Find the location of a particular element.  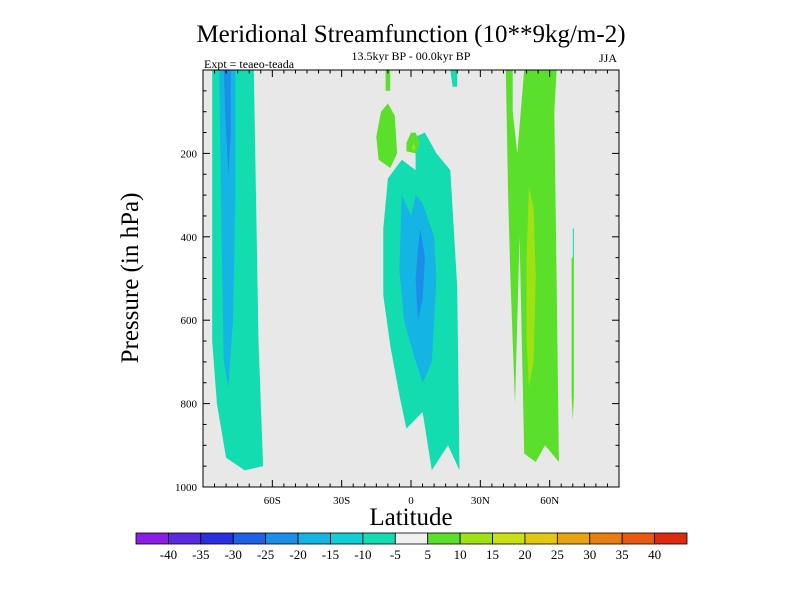

colorbar-label-2: -30 is located at coordinates (233, 554).